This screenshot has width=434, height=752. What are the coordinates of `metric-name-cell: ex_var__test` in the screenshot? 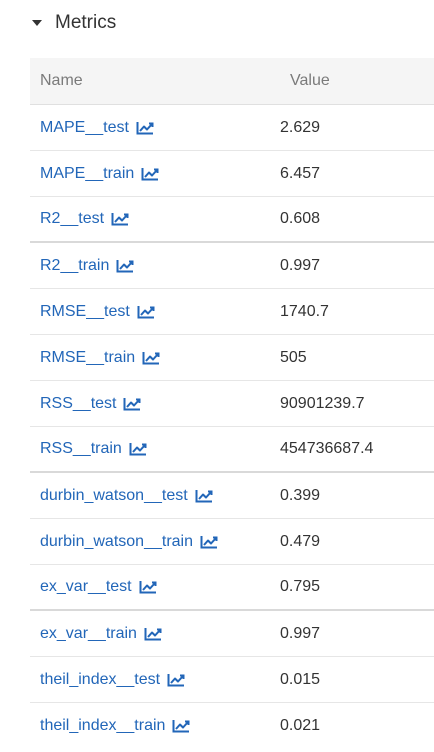 It's located at (155, 587).